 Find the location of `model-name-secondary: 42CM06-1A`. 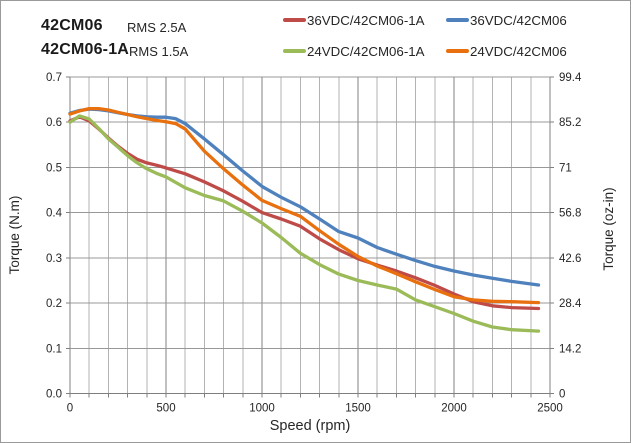

model-name-secondary: 42CM06-1A is located at coordinates (85, 49).